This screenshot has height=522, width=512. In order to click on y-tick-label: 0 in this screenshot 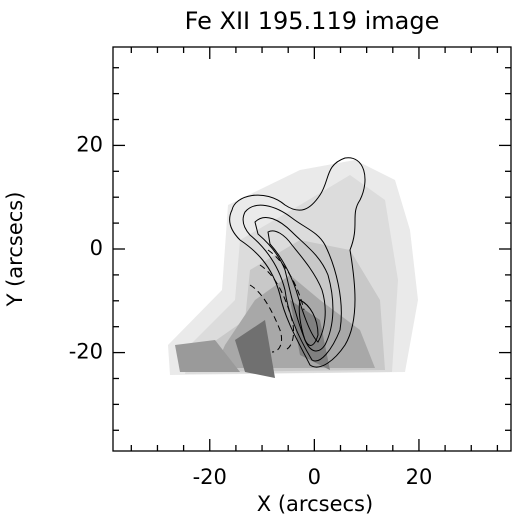, I will do `click(96, 248)`.